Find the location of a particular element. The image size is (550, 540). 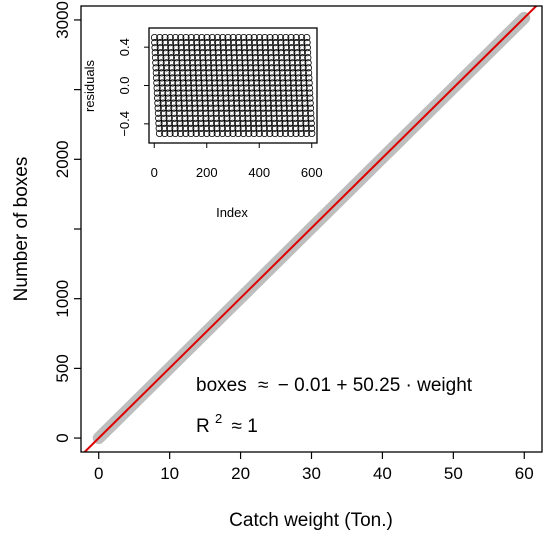

r2-label: R is located at coordinates (203, 426).